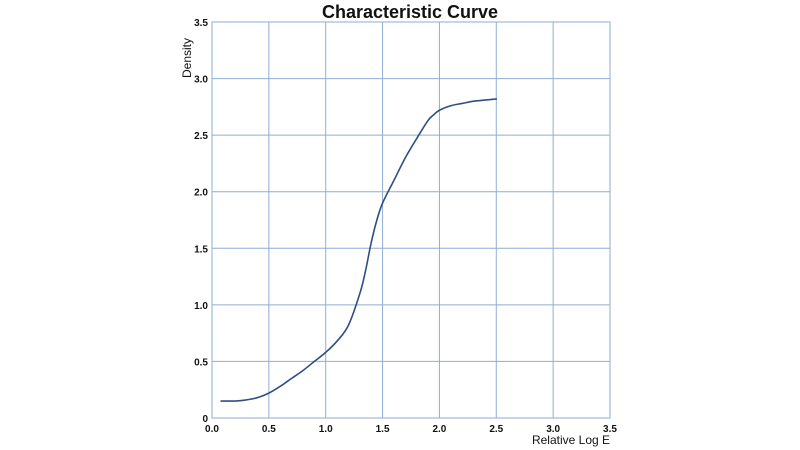 This screenshot has height=450, width=800. What do you see at coordinates (201, 249) in the screenshot?
I see `y-tick-label: 1.5` at bounding box center [201, 249].